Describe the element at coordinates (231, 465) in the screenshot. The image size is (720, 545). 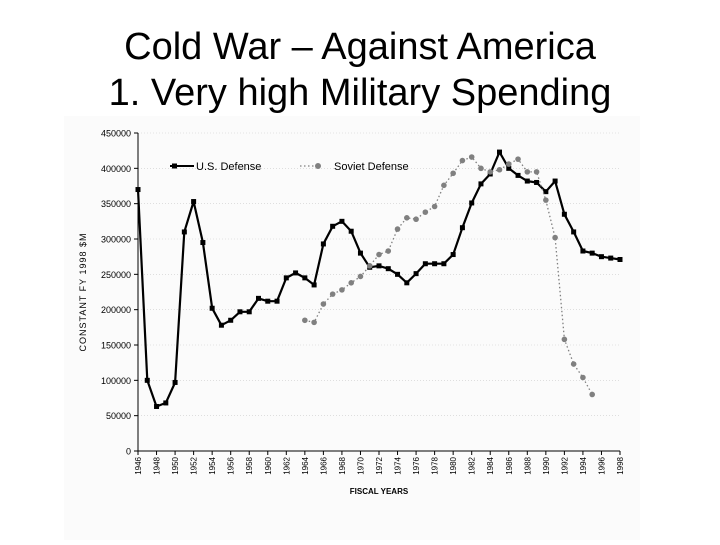
I see `x-tick-label: 1956` at that location.